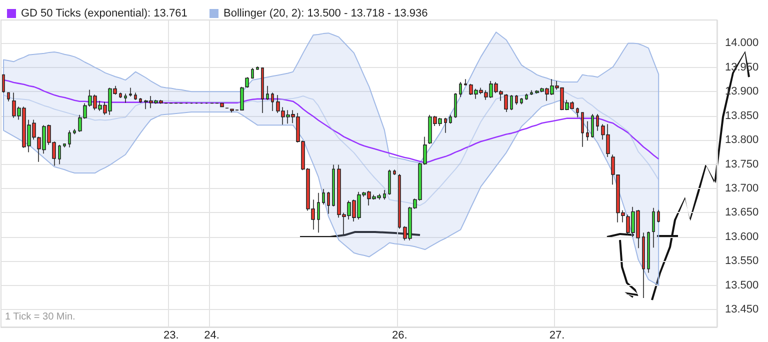 The image size is (768, 342). Describe the element at coordinates (326, 14) in the screenshot. I see `legend-label: Bollinger (20, 2): 13.500 - 13.718 - 13.936` at that location.